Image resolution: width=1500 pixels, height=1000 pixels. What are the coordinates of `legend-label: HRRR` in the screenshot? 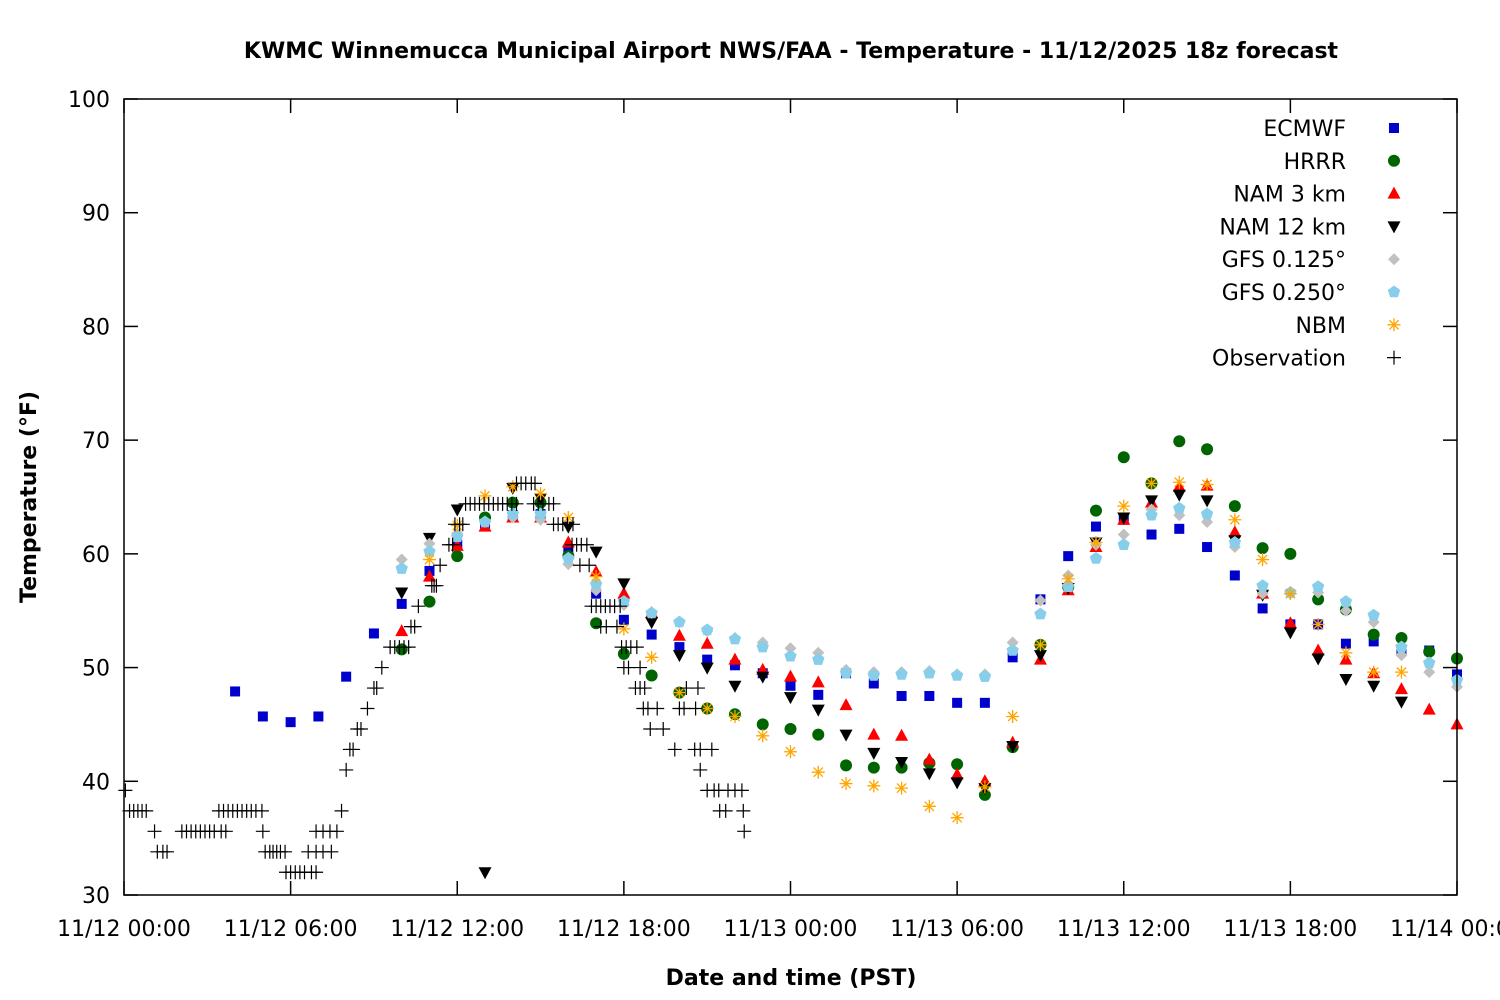 It's located at (1315, 162).